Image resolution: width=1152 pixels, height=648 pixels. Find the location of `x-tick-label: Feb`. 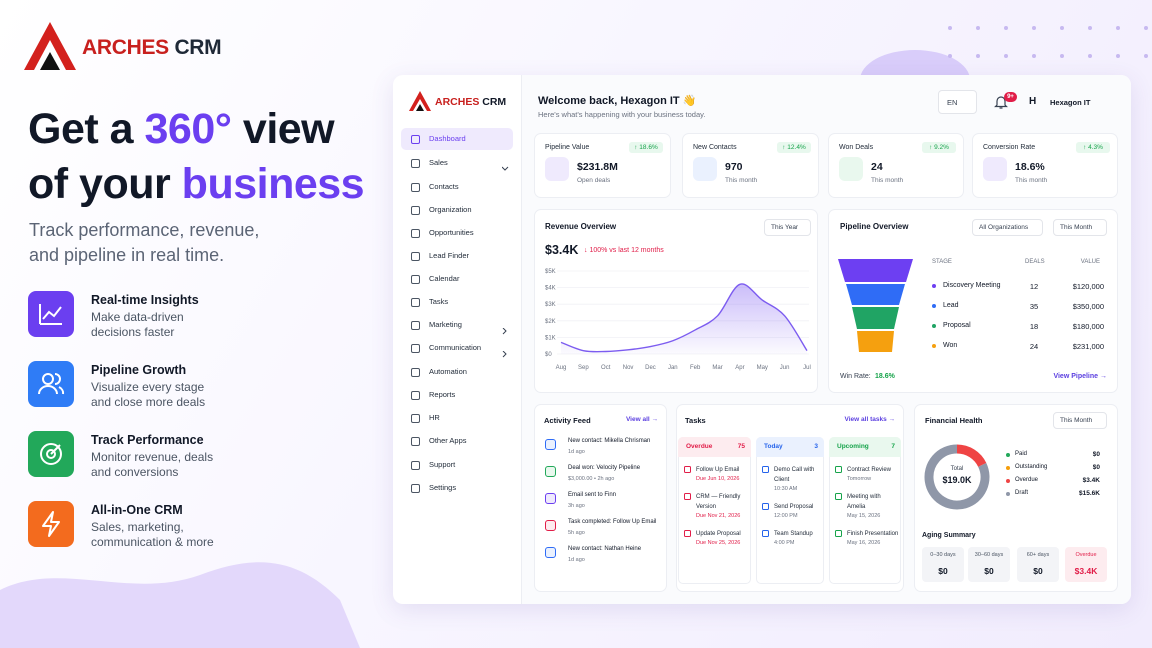

x-tick-label: Feb is located at coordinates (695, 368).